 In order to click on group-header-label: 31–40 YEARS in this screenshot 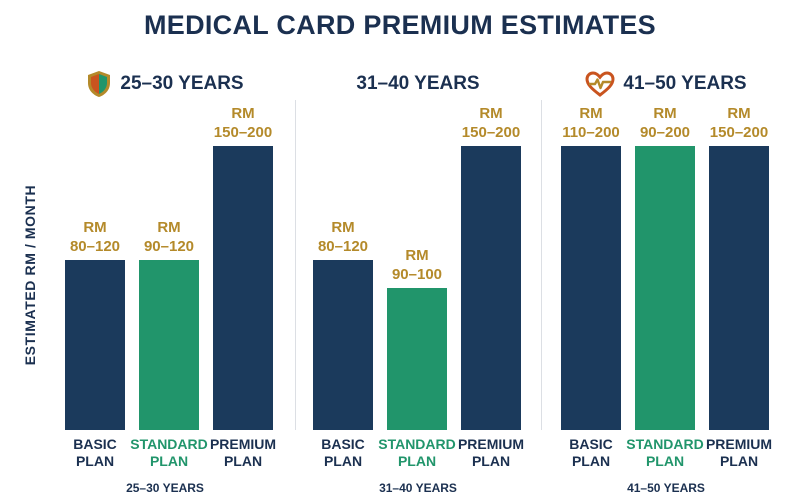, I will do `click(418, 83)`.